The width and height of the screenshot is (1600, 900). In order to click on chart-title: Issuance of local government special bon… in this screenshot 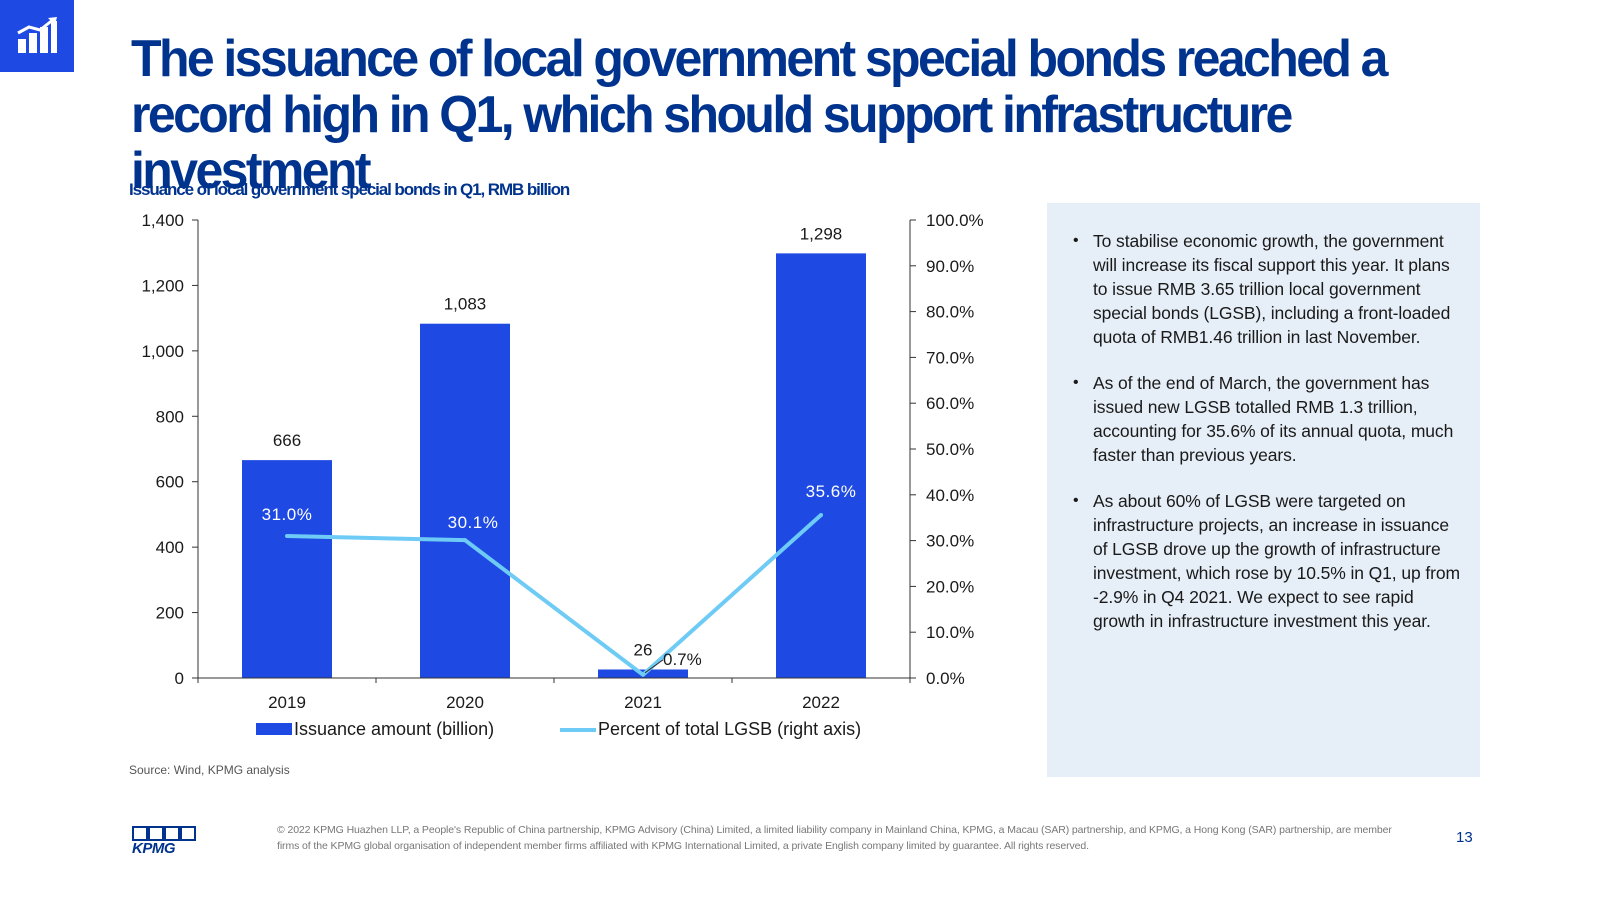, I will do `click(349, 189)`.